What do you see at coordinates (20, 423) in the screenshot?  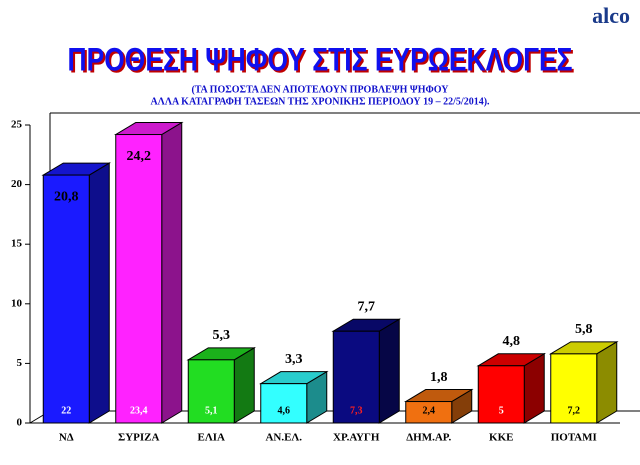 I see `y-tick-label: 0` at bounding box center [20, 423].